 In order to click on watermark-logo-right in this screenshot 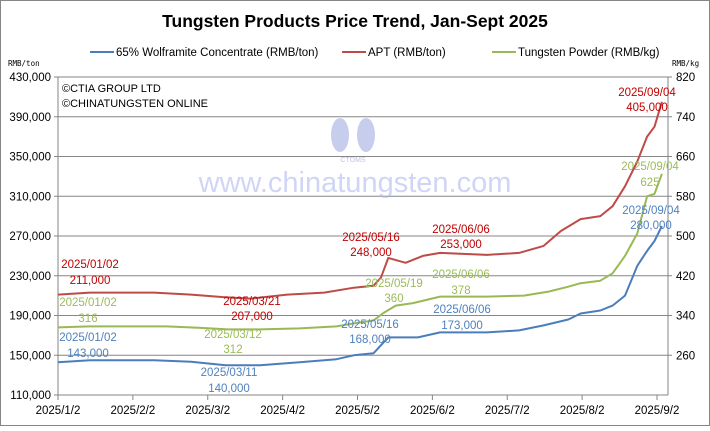, I will do `click(366, 135)`.